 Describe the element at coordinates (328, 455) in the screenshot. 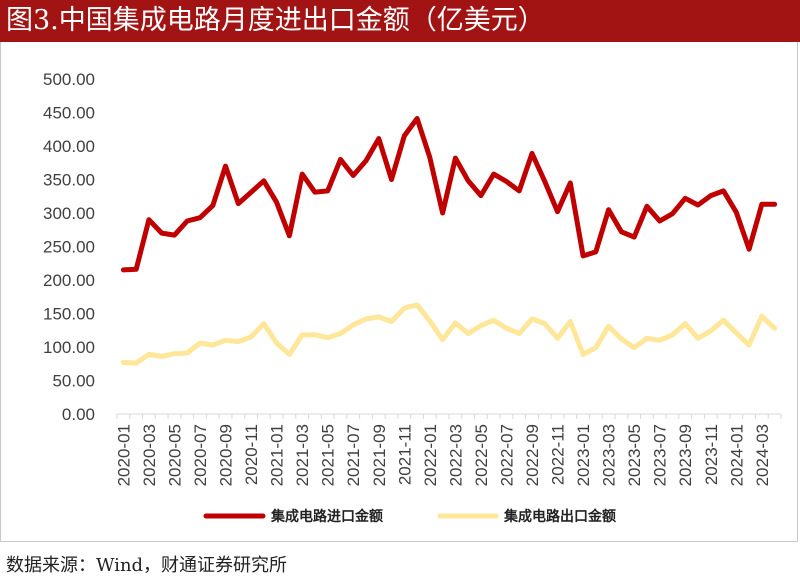

I see `x-tick-label: 2021-05` at that location.